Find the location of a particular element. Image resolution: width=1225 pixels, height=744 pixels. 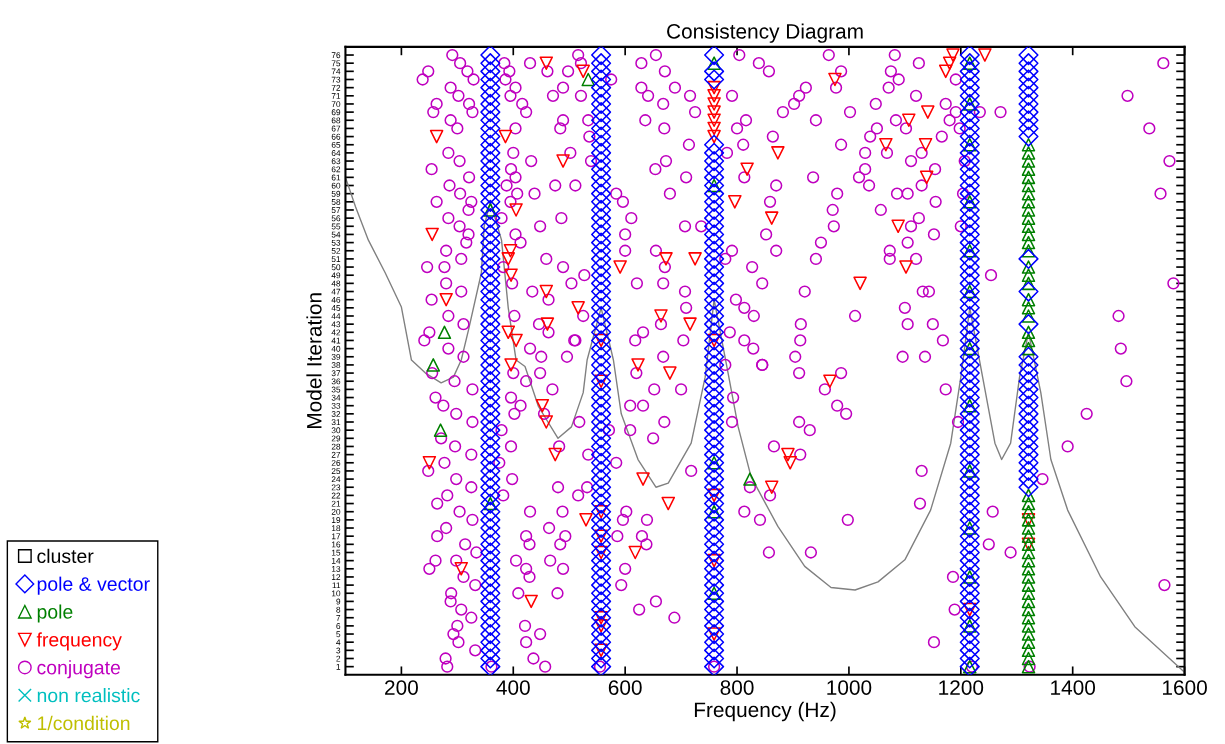

y-axis-title: Model Iteration is located at coordinates (314, 361).